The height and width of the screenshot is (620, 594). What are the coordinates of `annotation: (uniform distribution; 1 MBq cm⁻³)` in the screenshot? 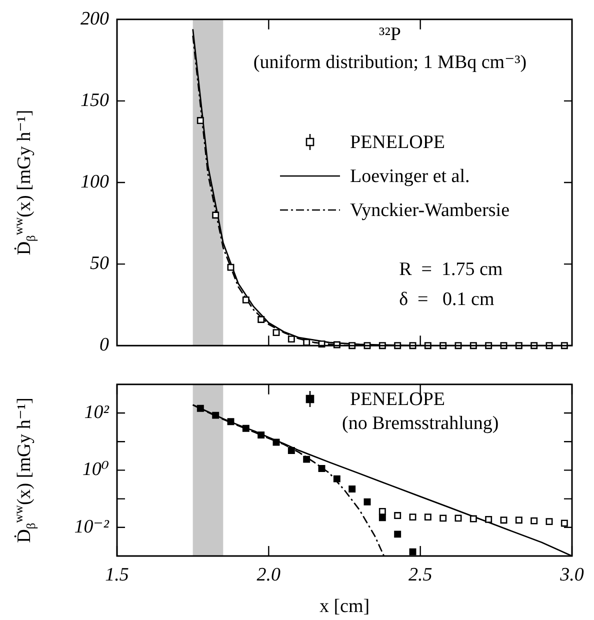 It's located at (390, 62).